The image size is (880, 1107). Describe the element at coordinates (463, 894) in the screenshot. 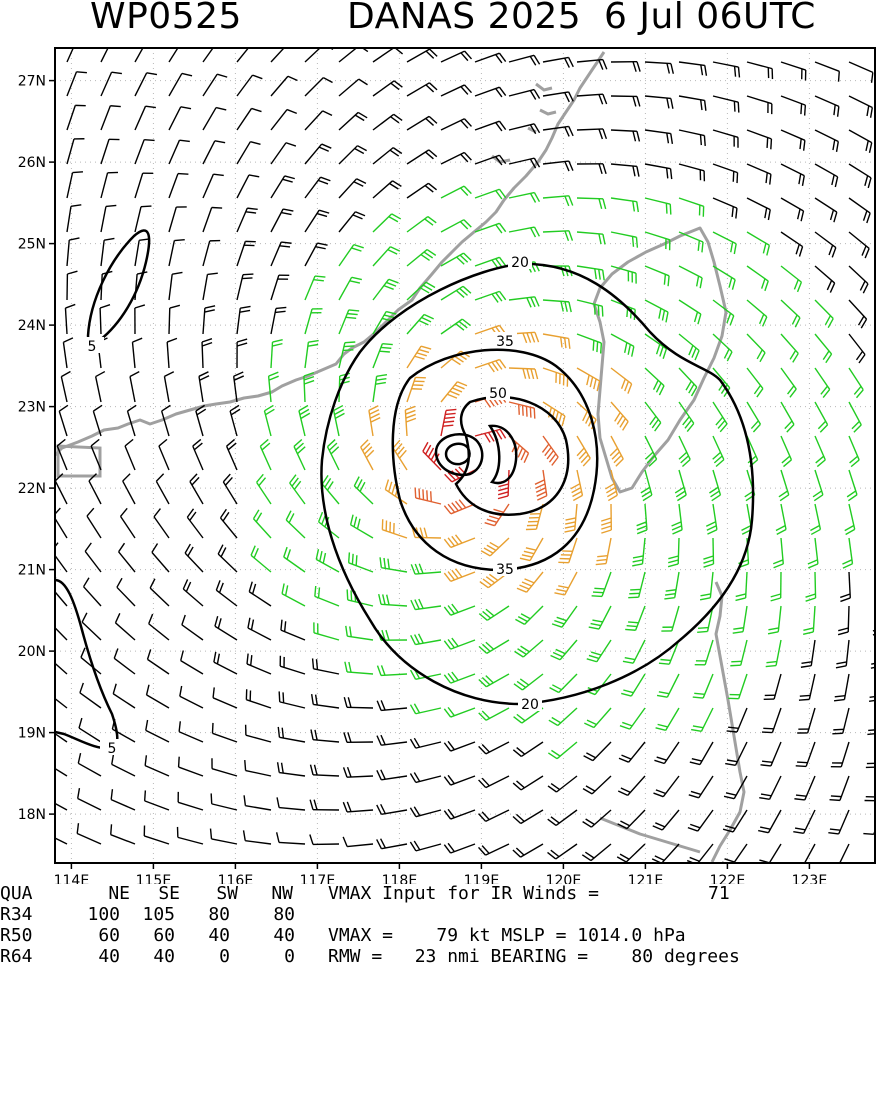

I see `vmax-ir-label: VMAX Input for IR Winds =` at that location.